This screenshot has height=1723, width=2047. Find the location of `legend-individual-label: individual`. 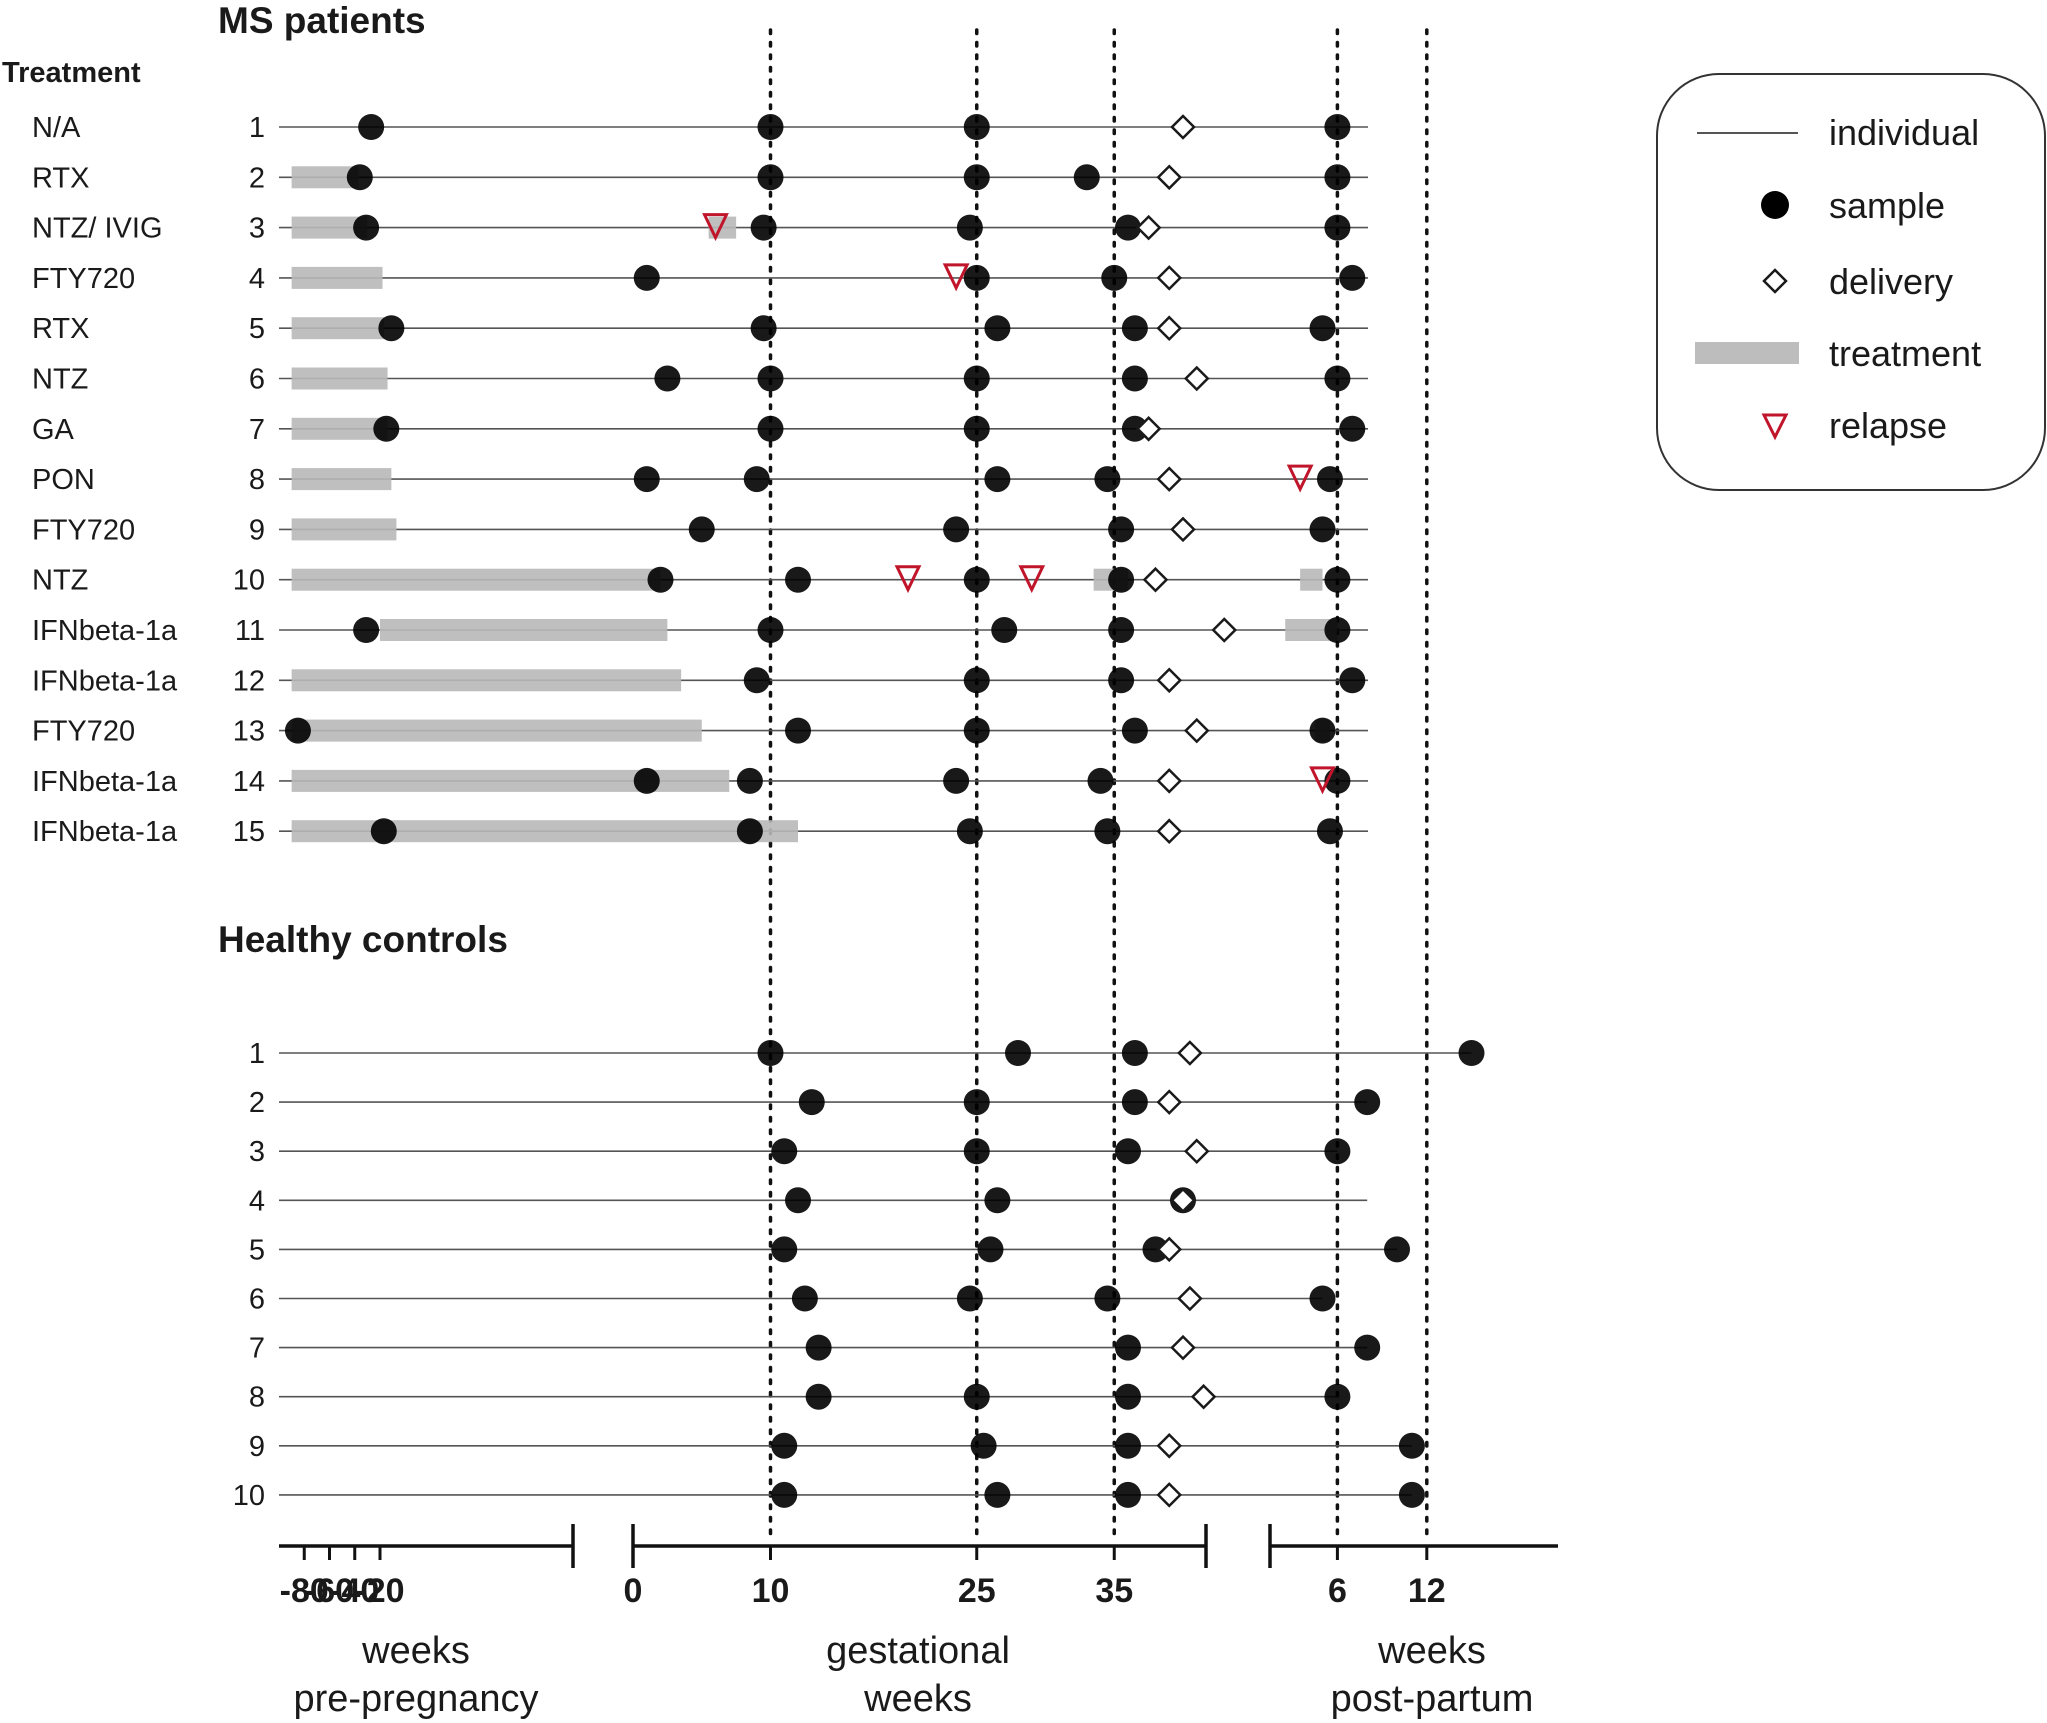

legend-individual-label: individual is located at coordinates (1904, 132).